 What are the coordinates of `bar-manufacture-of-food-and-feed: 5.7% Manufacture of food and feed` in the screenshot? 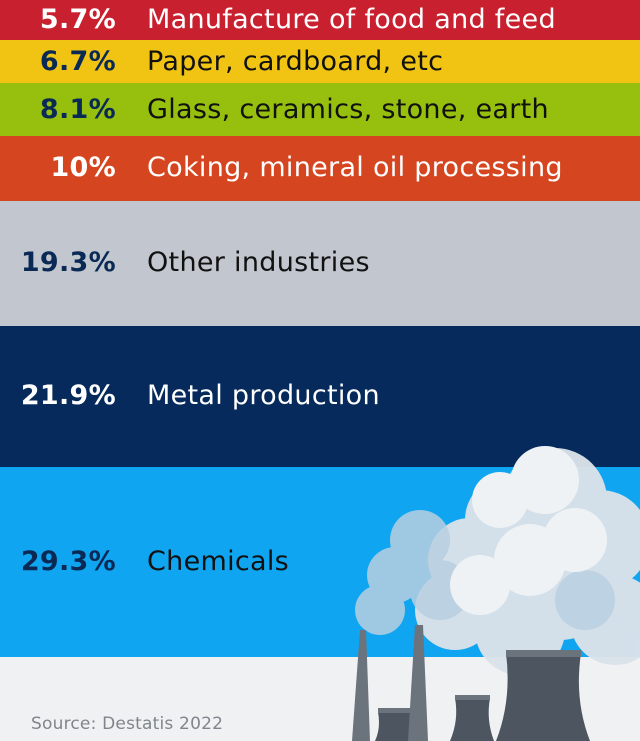 It's located at (320, 20).